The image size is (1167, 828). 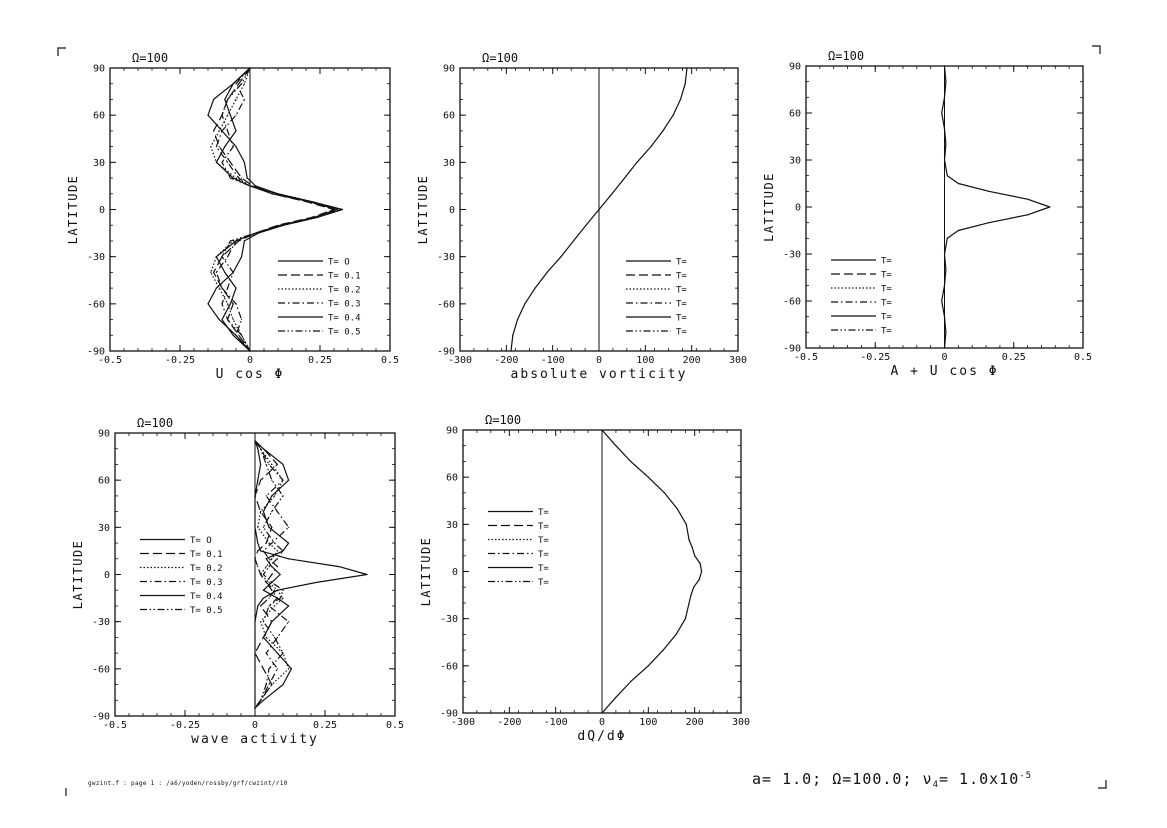 What do you see at coordinates (509, 722) in the screenshot?
I see `x-tick-label: -200` at bounding box center [509, 722].